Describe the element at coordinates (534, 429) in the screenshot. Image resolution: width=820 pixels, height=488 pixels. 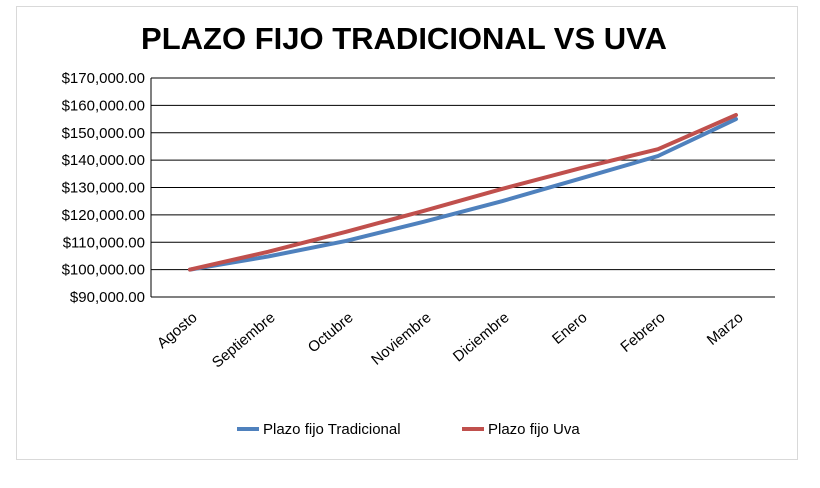
I see `legend-label: Plazo fijo Uva` at that location.